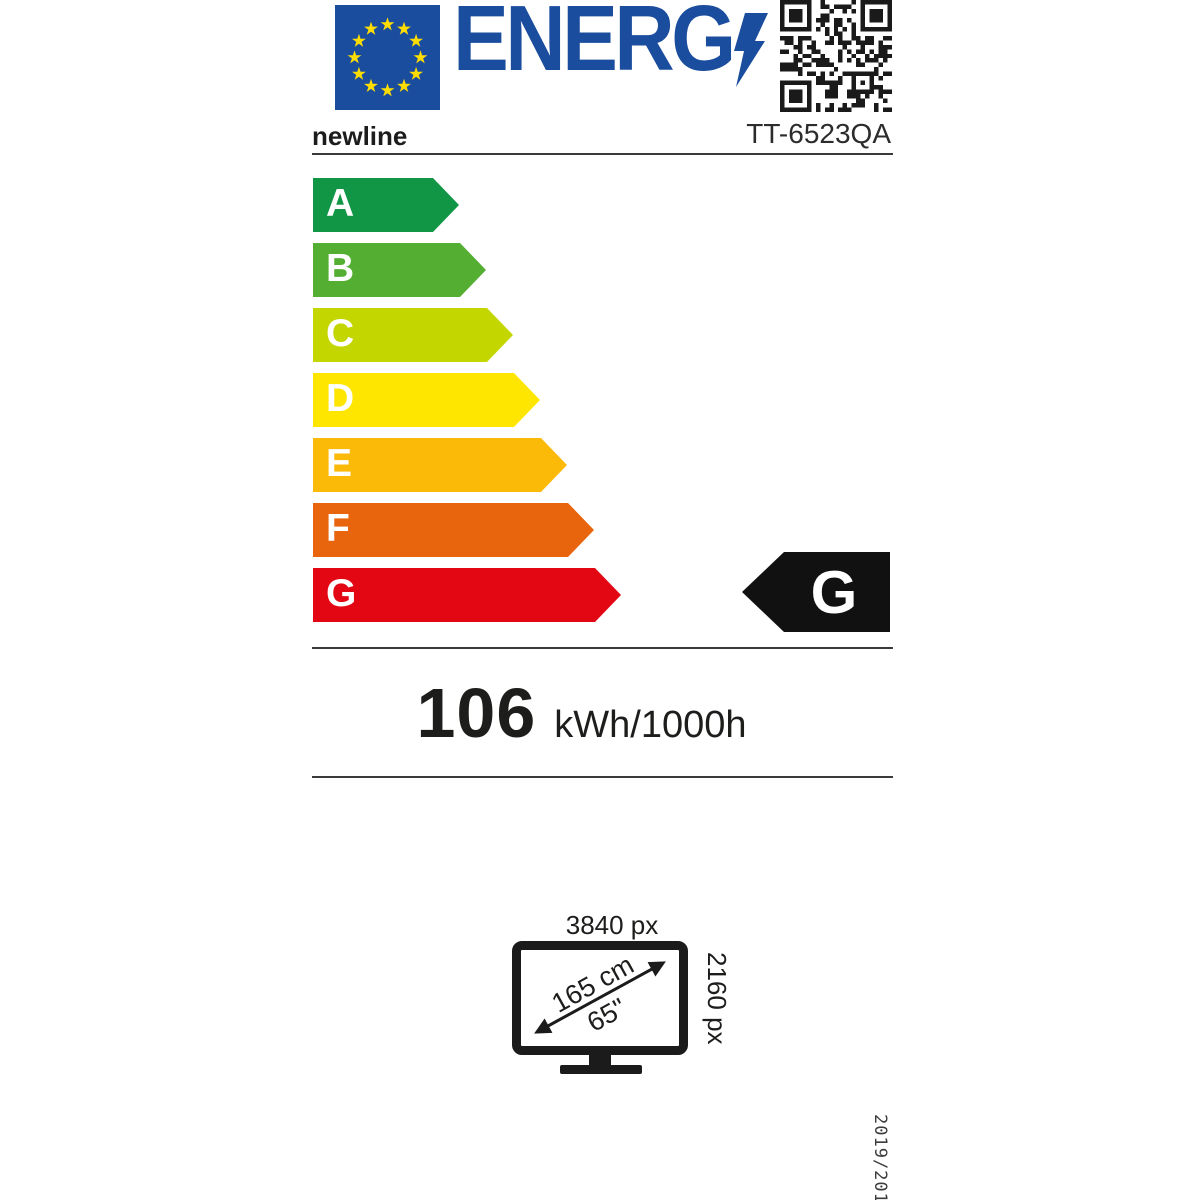 Image resolution: width=1200 pixels, height=1200 pixels. Describe the element at coordinates (340, 333) in the screenshot. I see `class-letter: C` at that location.